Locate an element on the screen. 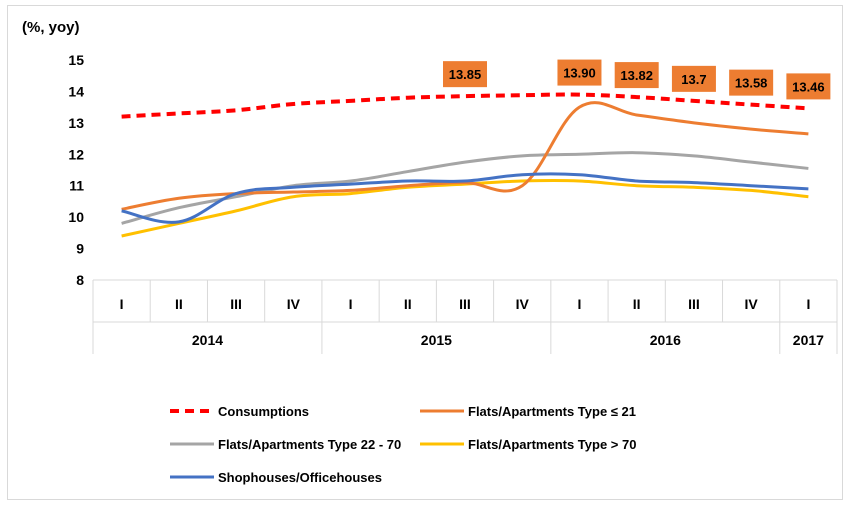 The width and height of the screenshot is (850, 507). data-label-text: 13.82 is located at coordinates (636, 75).